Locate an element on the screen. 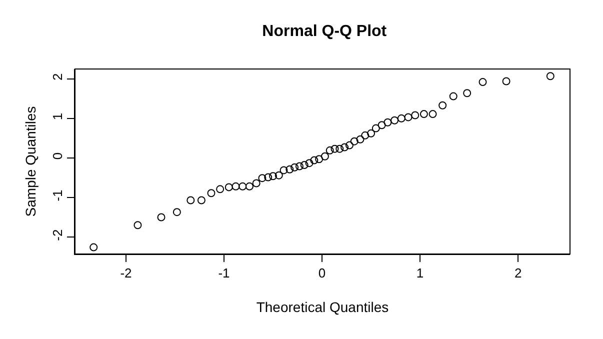 The height and width of the screenshot is (339, 603). y-tick-label: -2 is located at coordinates (57, 235).